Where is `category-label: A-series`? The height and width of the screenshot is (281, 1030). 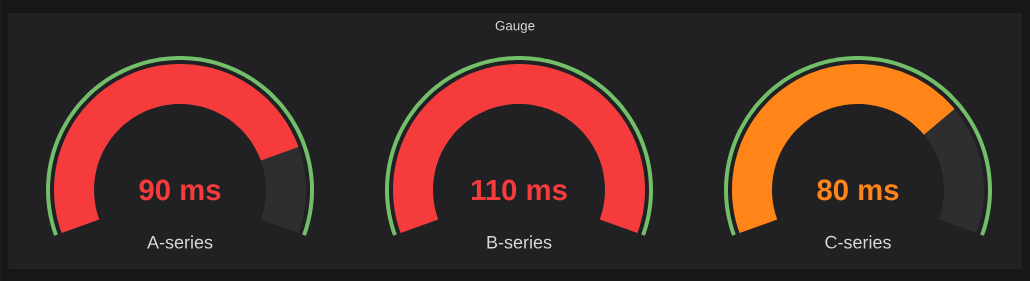 category-label: A-series is located at coordinates (180, 242).